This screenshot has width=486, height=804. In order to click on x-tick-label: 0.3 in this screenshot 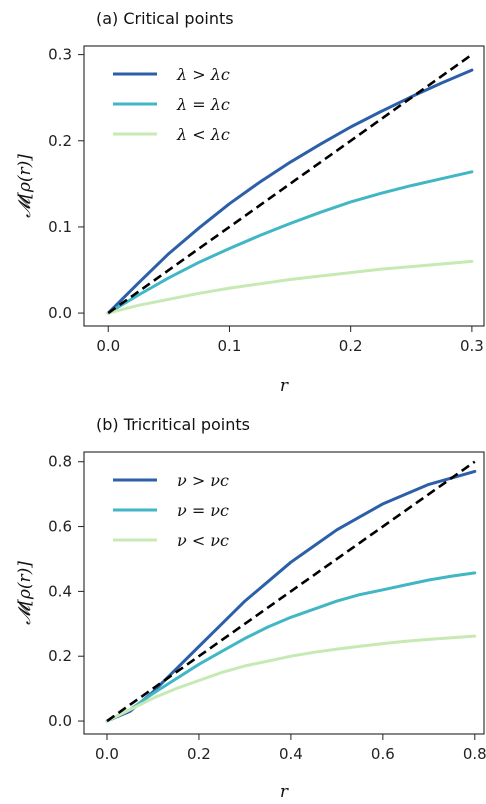, I will do `click(472, 346)`.